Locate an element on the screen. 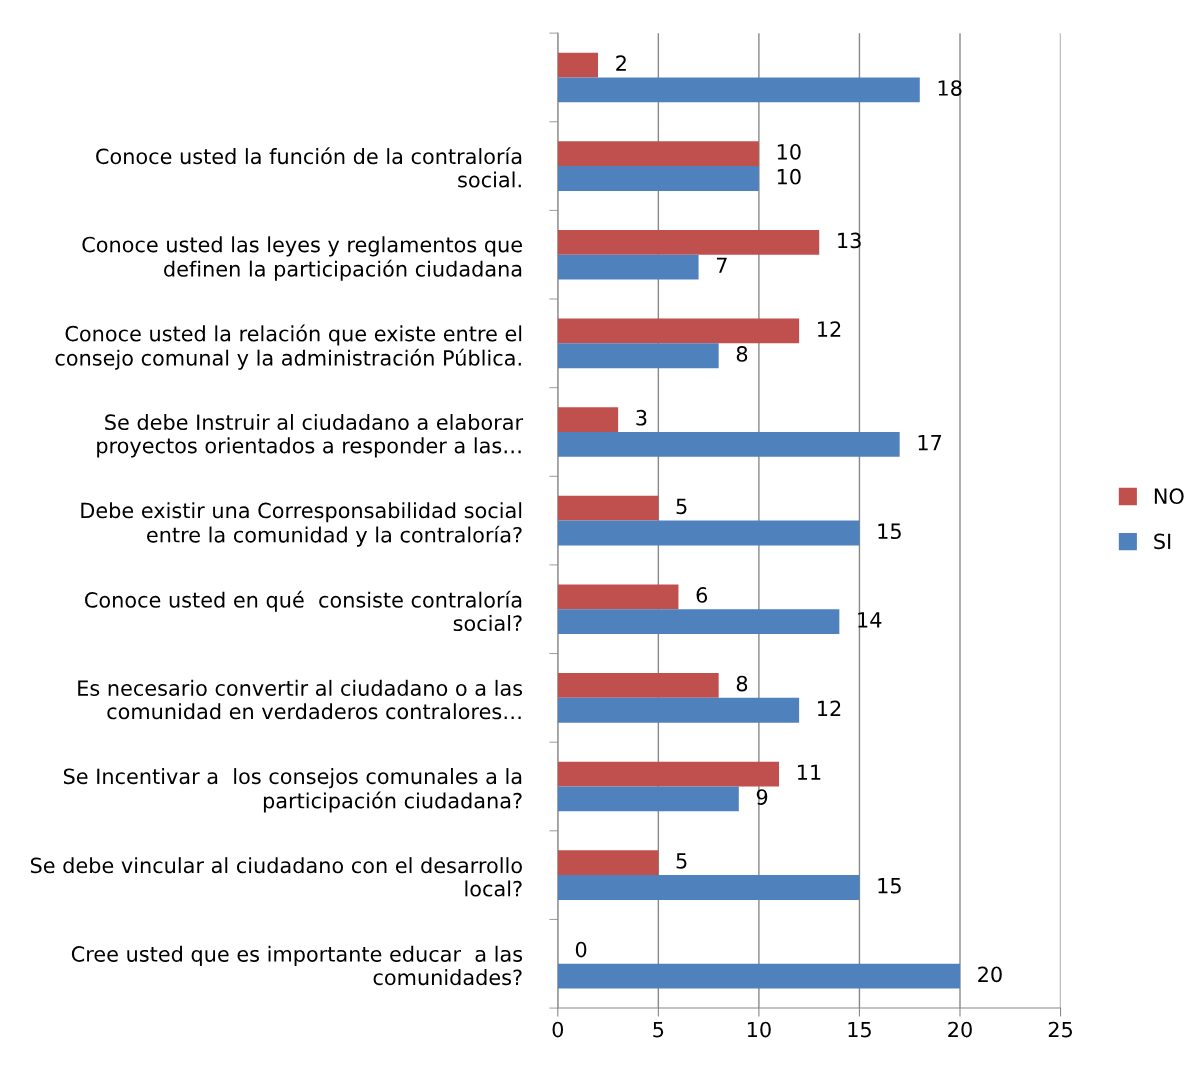 The width and height of the screenshot is (1197, 1069). data-label: 2 is located at coordinates (621, 63).